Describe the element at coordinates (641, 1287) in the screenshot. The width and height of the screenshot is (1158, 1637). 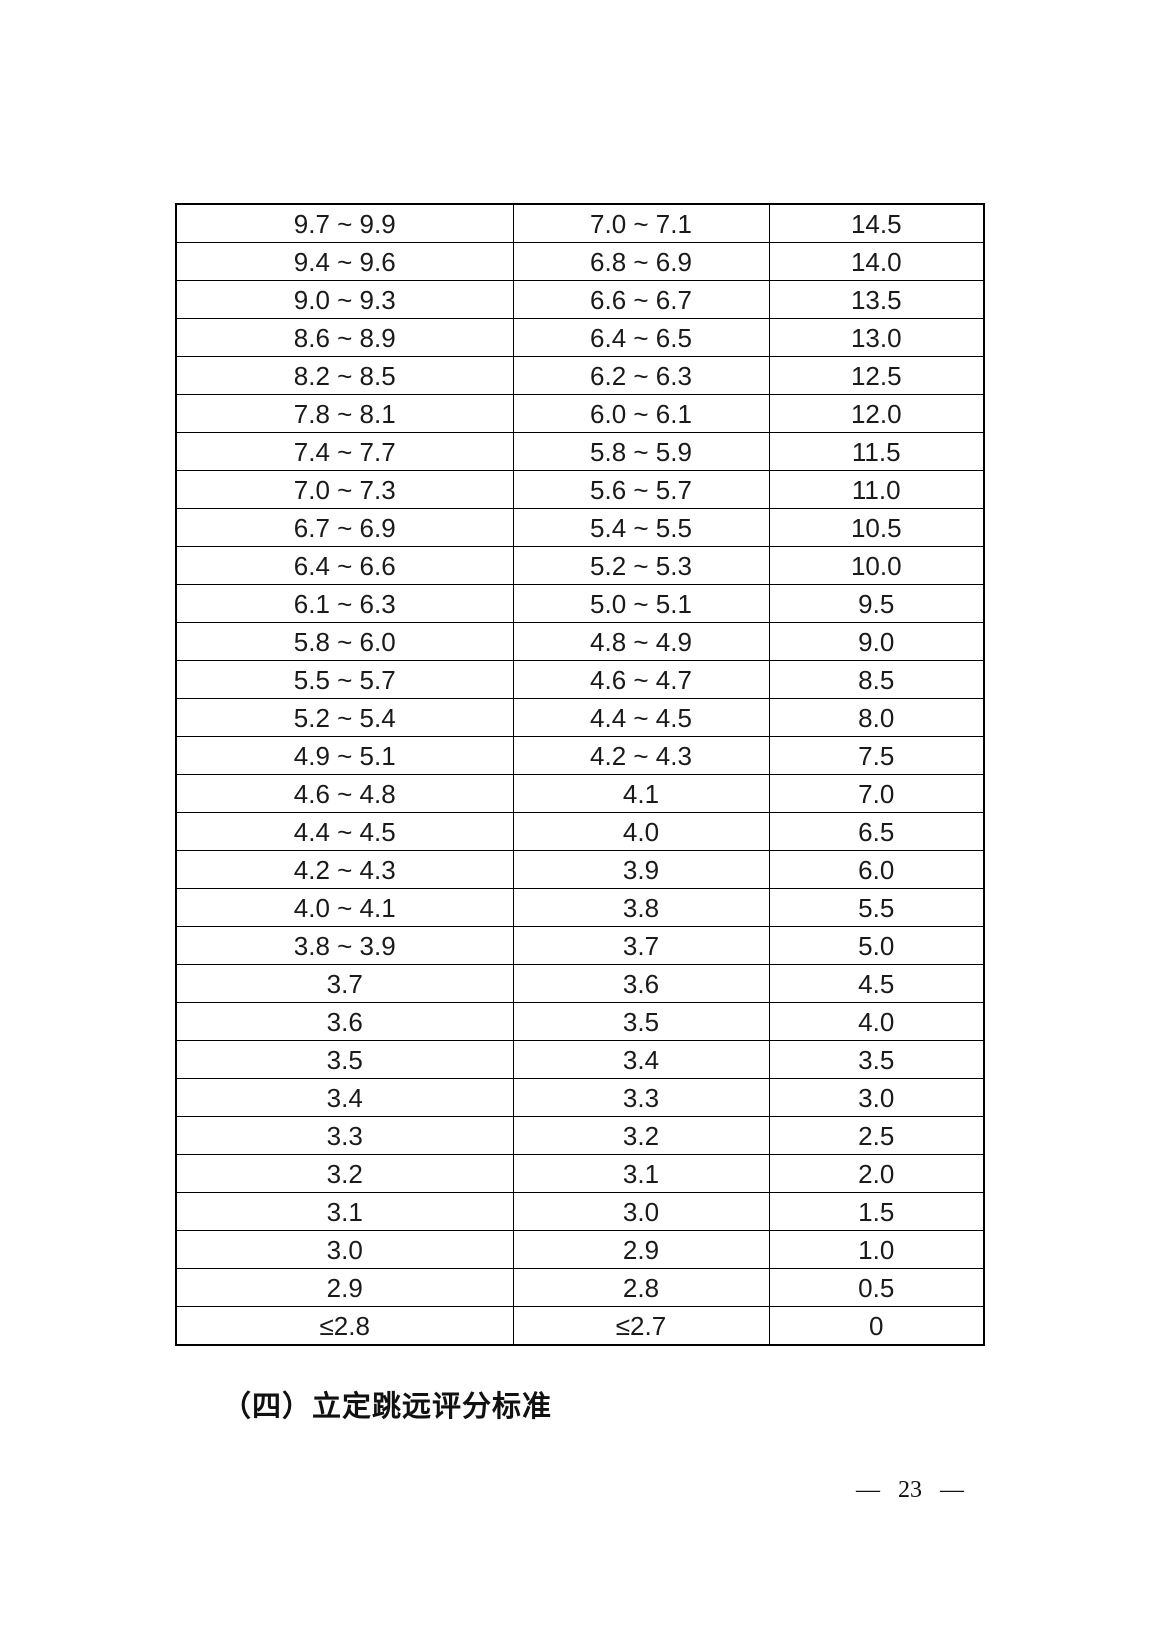
I see `table-cell: 2.8` at that location.